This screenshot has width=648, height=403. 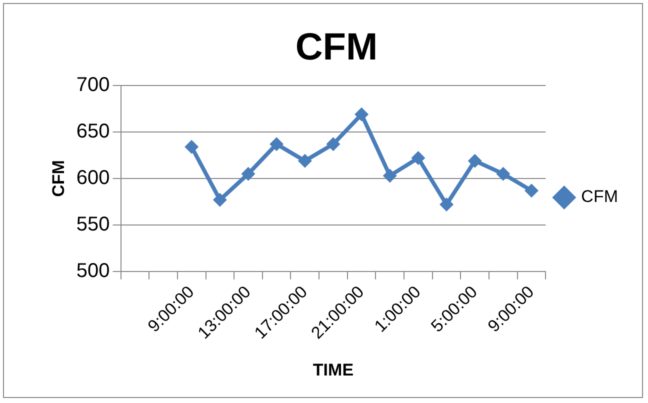 I want to click on y-tick-label: 650, so click(x=93, y=131).